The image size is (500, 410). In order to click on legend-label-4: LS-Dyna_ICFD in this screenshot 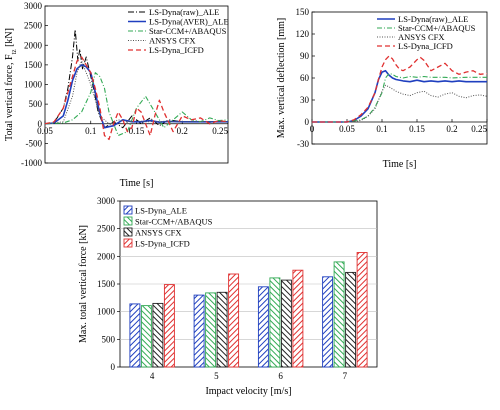, I will do `click(176, 50)`.